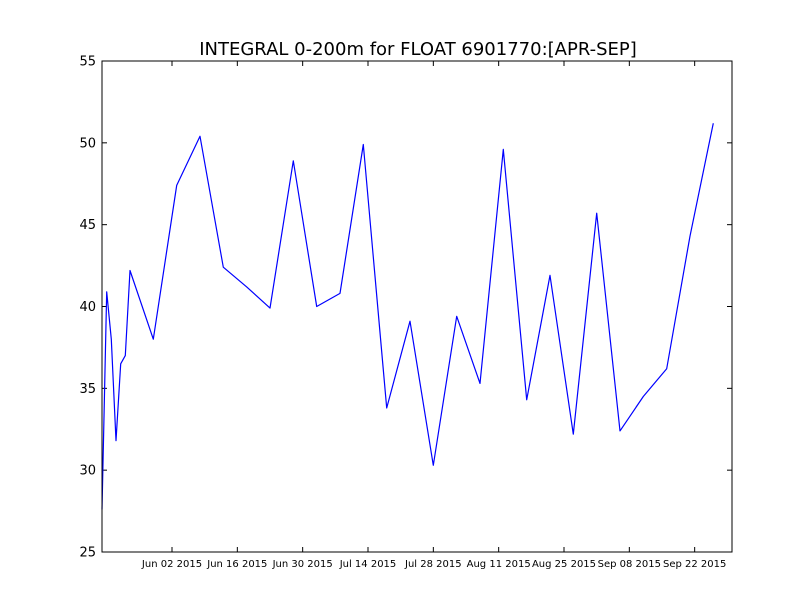 This screenshot has height=616, width=812. I want to click on x-tick-label: Sep 08 2015, so click(629, 564).